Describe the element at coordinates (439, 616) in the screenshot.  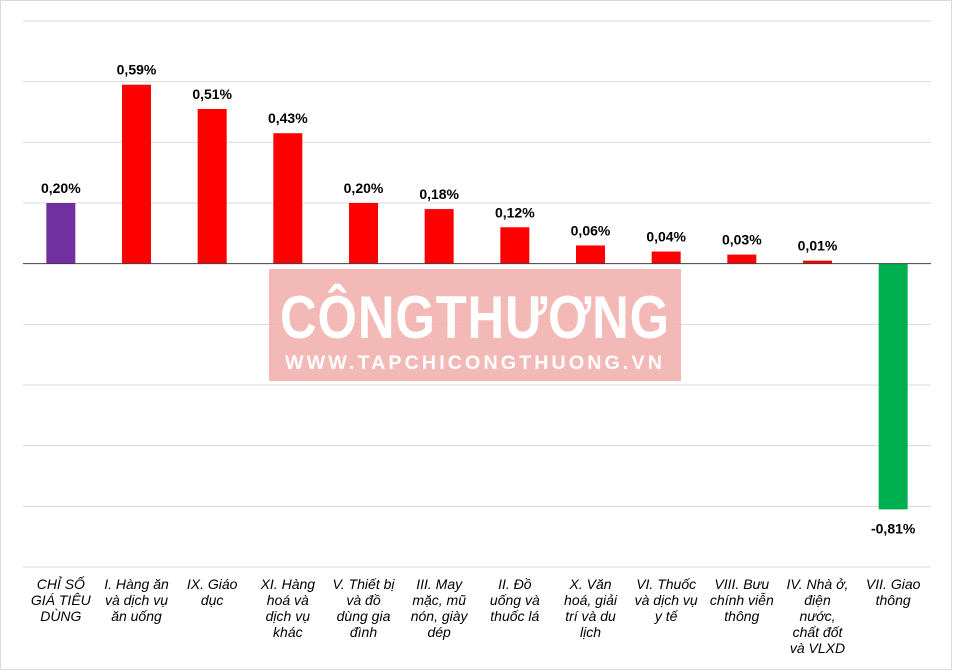
I see `category-label-line: nón, giày` at that location.